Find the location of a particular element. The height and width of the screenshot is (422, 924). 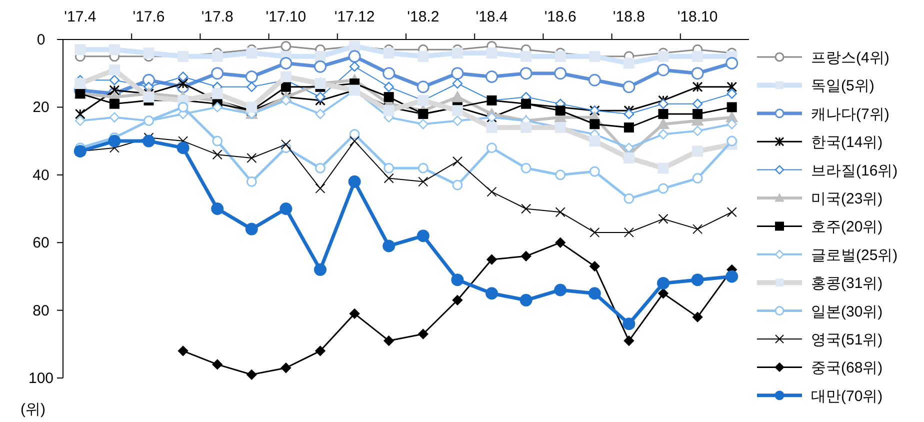

y-tick-label: 100 is located at coordinates (41, 378).